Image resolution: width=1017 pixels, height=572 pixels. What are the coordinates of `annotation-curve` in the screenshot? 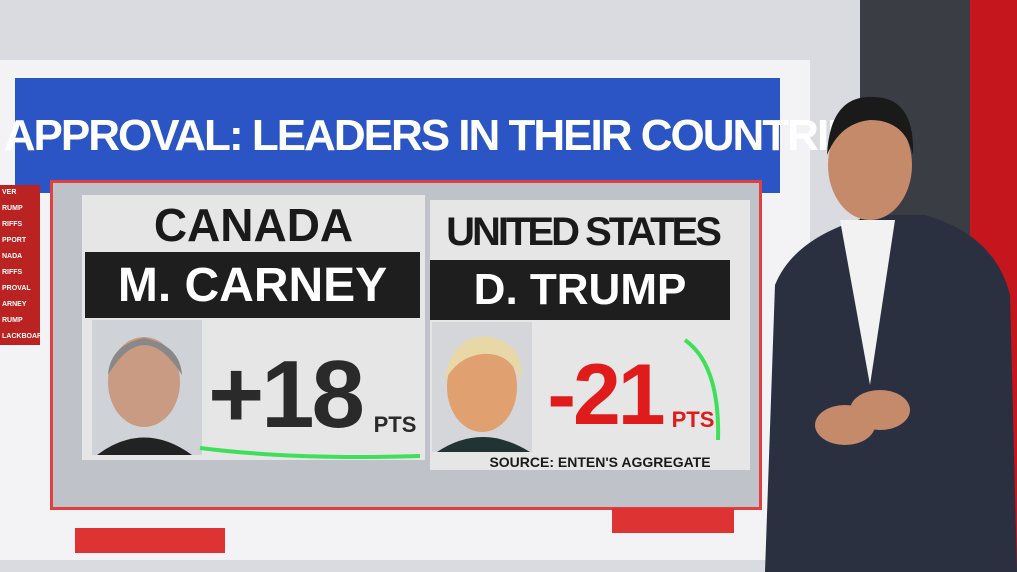 It's located at (702, 389).